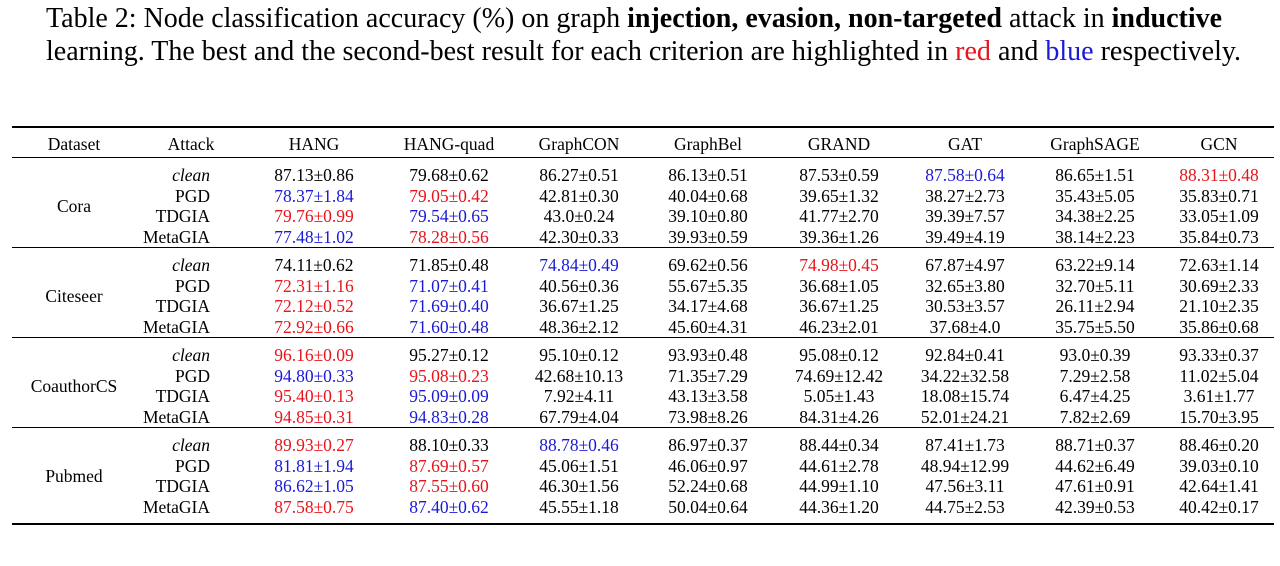 The image size is (1280, 566). I want to click on accuracy-cell: 39.39±7.57, so click(965, 216).